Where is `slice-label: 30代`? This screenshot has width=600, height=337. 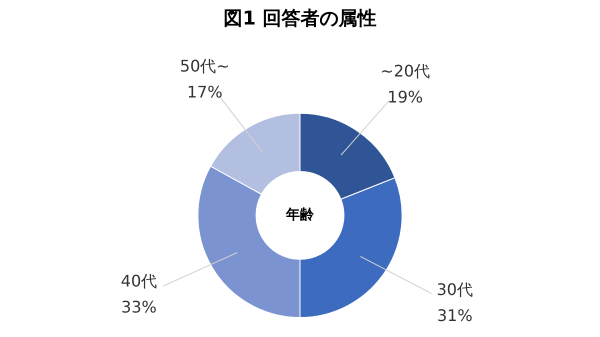 slice-label: 30代 is located at coordinates (454, 289).